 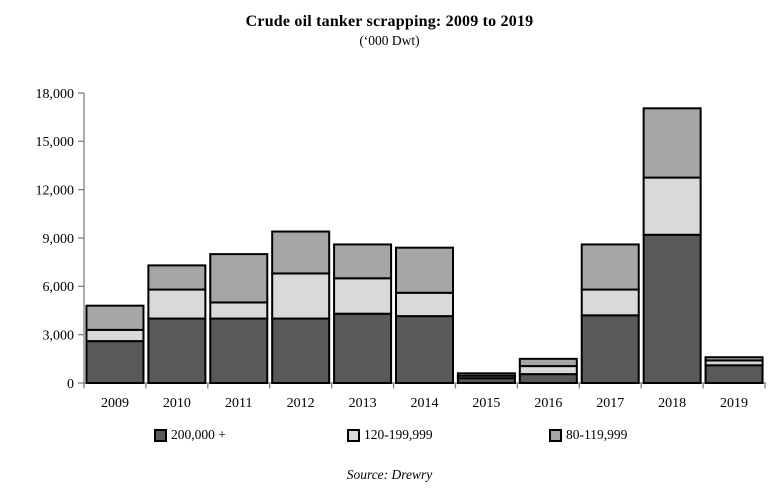 I want to click on y-tick-label: 9,000, so click(x=59, y=239).